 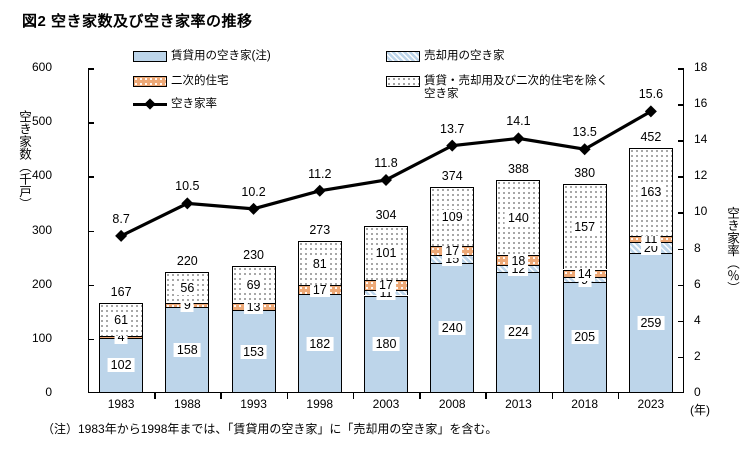 What do you see at coordinates (697, 355) in the screenshot?
I see `y-axis-right-tick: 2` at bounding box center [697, 355].